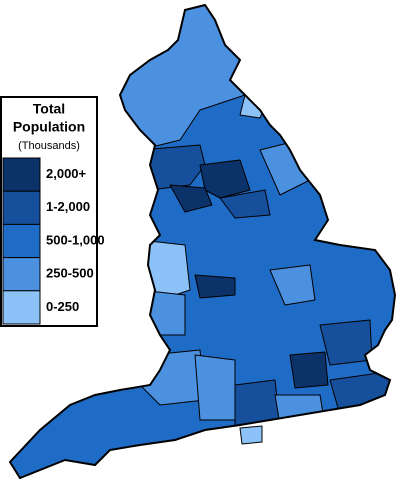 The image size is (410, 500). What do you see at coordinates (75, 239) in the screenshot?
I see `legend-label: 500-1,000` at bounding box center [75, 239].